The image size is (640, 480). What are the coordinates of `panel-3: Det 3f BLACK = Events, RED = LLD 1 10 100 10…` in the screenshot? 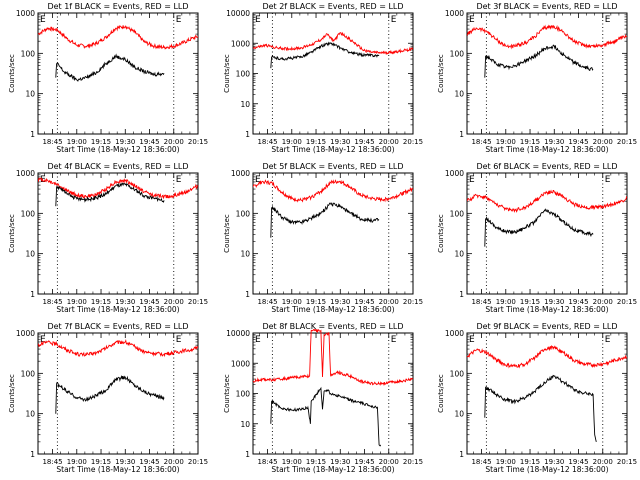 It's located at (537, 78).